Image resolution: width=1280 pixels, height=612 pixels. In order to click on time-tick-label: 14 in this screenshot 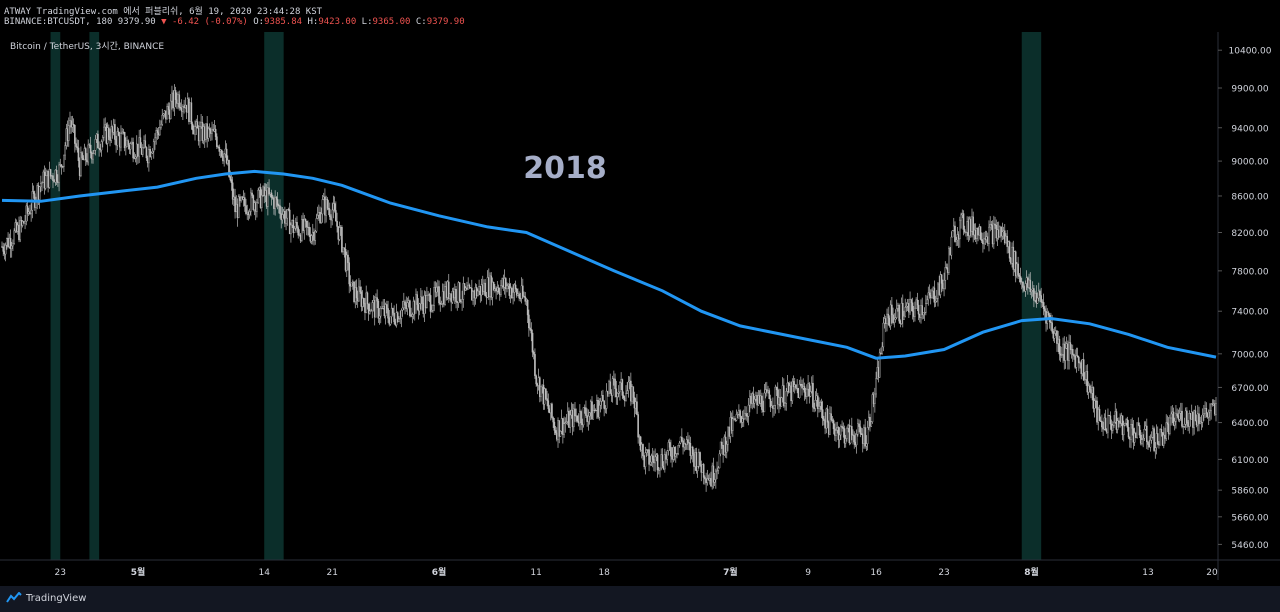, I will do `click(264, 573)`.